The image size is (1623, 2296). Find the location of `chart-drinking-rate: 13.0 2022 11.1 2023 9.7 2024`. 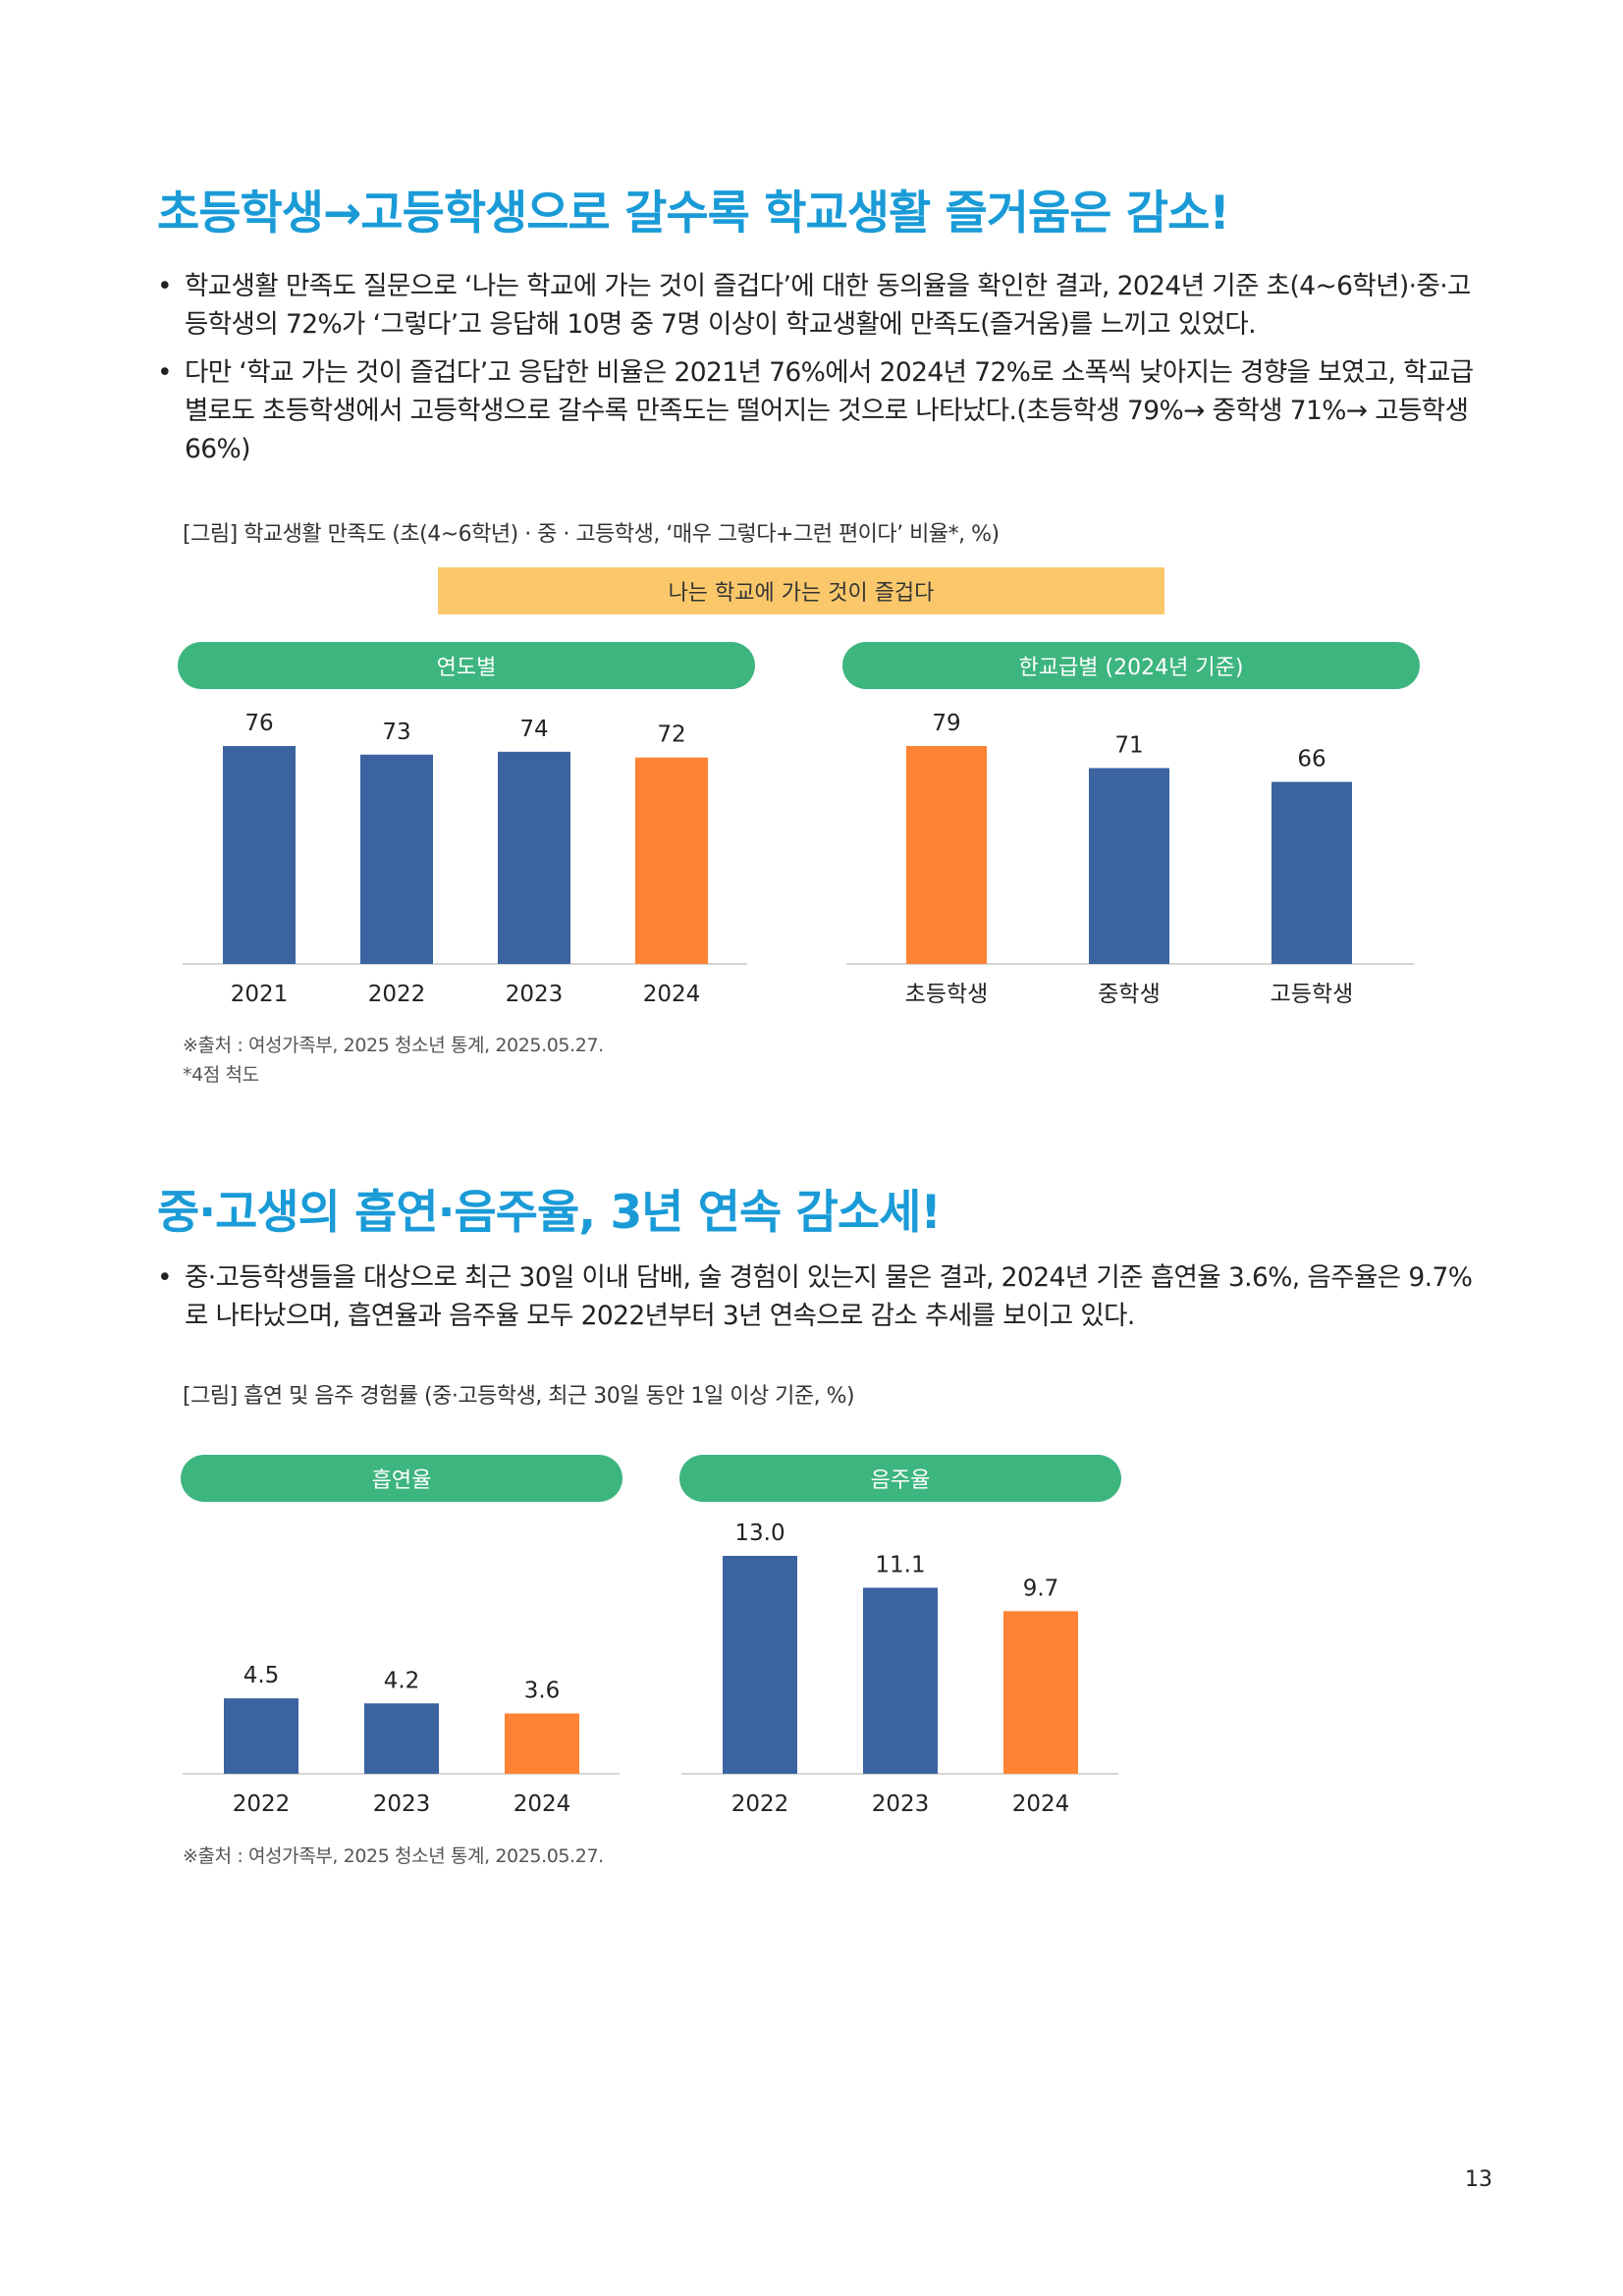

chart-drinking-rate: 13.0 2022 11.1 2023 9.7 2024 is located at coordinates (899, 1674).